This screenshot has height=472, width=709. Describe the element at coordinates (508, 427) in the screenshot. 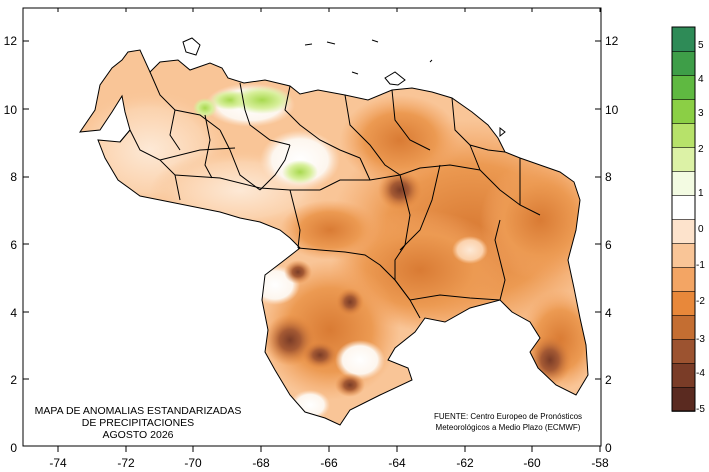

I see `source-line: Meteorológicos a Medio Plazo (ECMWF)` at that location.